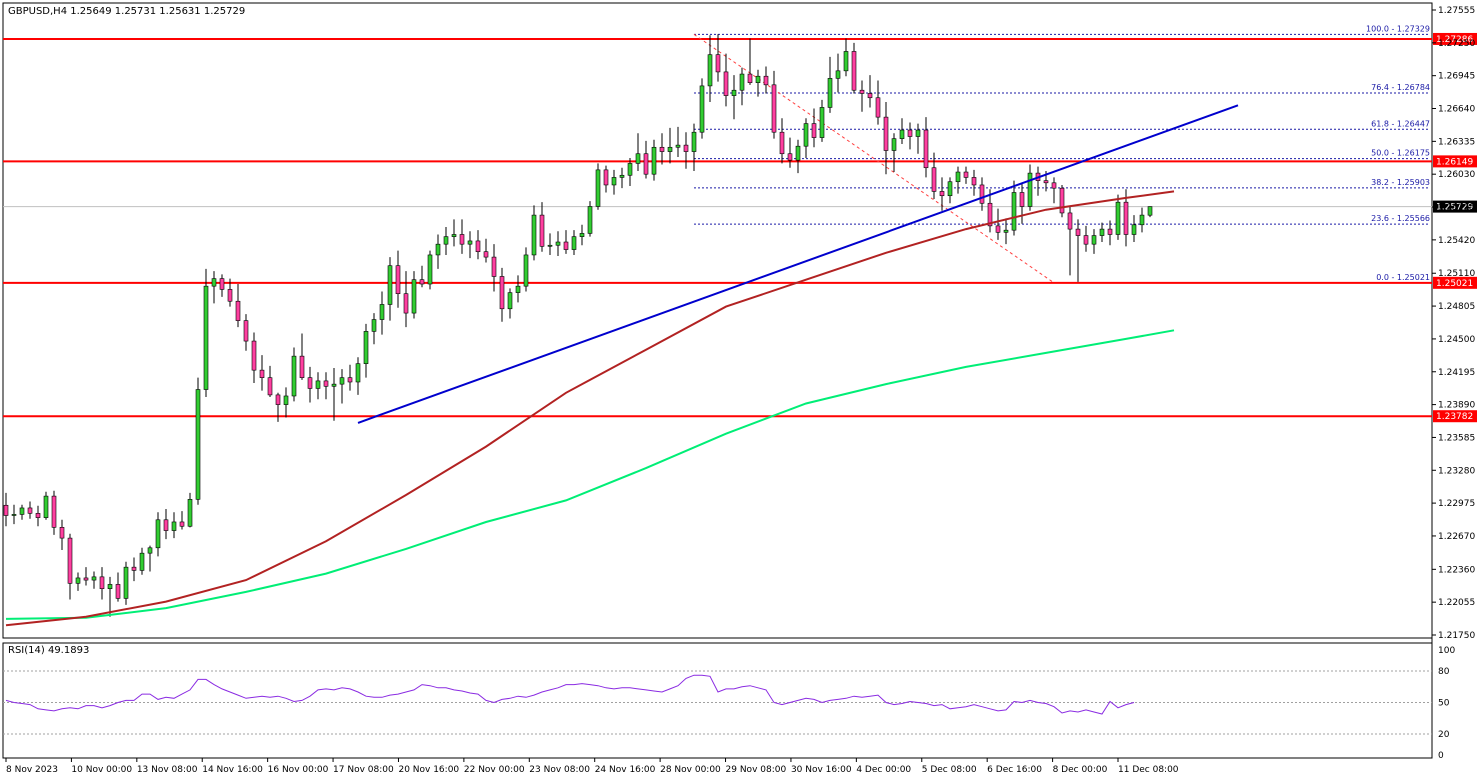  What do you see at coordinates (1456, 77) in the screenshot?
I see `y-tick-label: 1.26945` at bounding box center [1456, 77].